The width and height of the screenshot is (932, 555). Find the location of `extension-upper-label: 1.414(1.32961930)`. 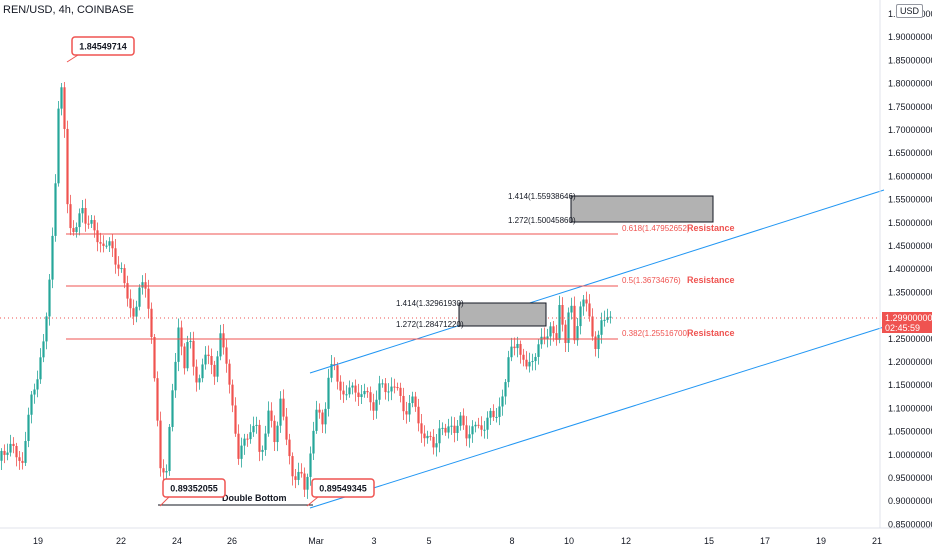

extension-upper-label: 1.414(1.32961930) is located at coordinates (430, 303).